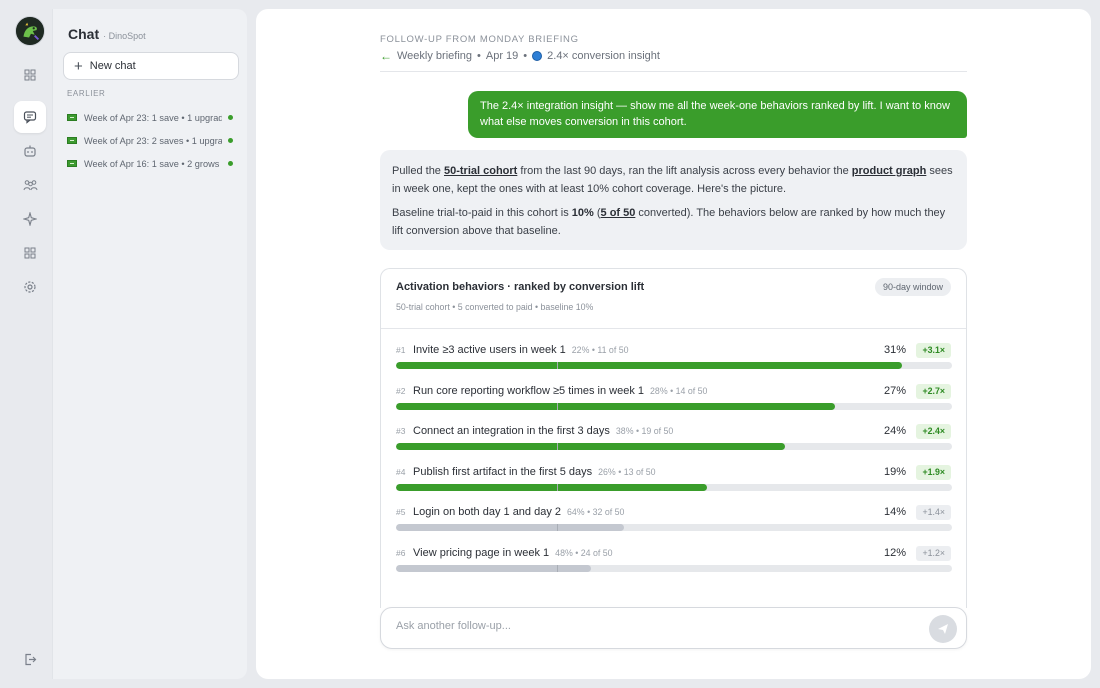 Image resolution: width=1100 pixels, height=688 pixels. What do you see at coordinates (151, 66) in the screenshot?
I see `new-chat-button: + New chat` at bounding box center [151, 66].